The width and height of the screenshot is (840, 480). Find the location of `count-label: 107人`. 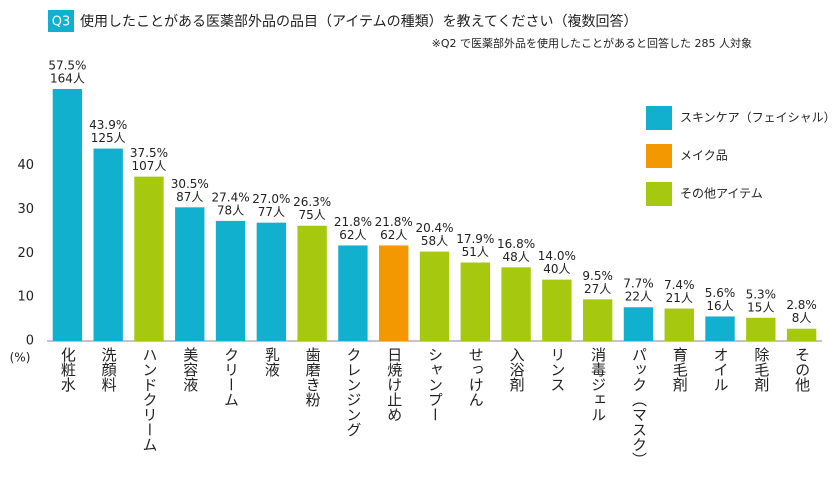

count-label: 107人 is located at coordinates (149, 166).